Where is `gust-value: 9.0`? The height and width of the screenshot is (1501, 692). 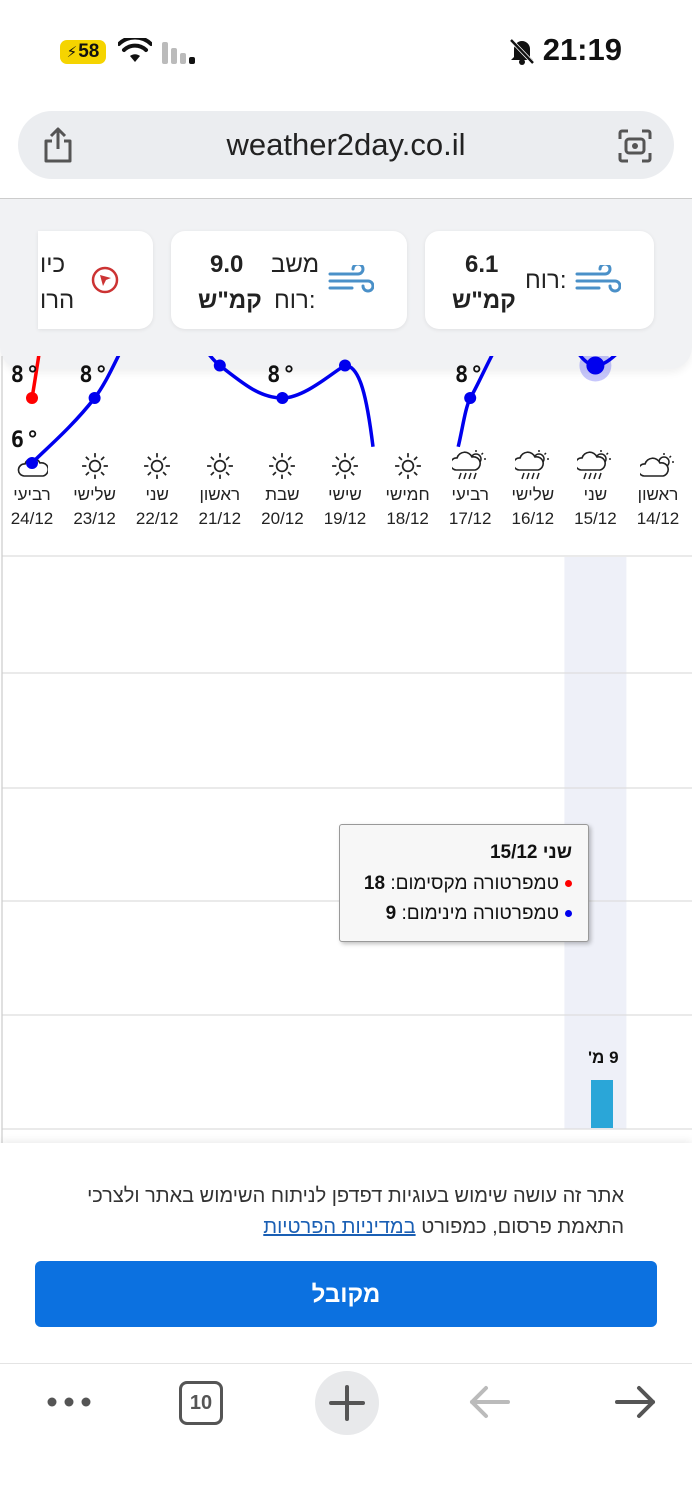 gust-value: 9.0 is located at coordinates (227, 264).